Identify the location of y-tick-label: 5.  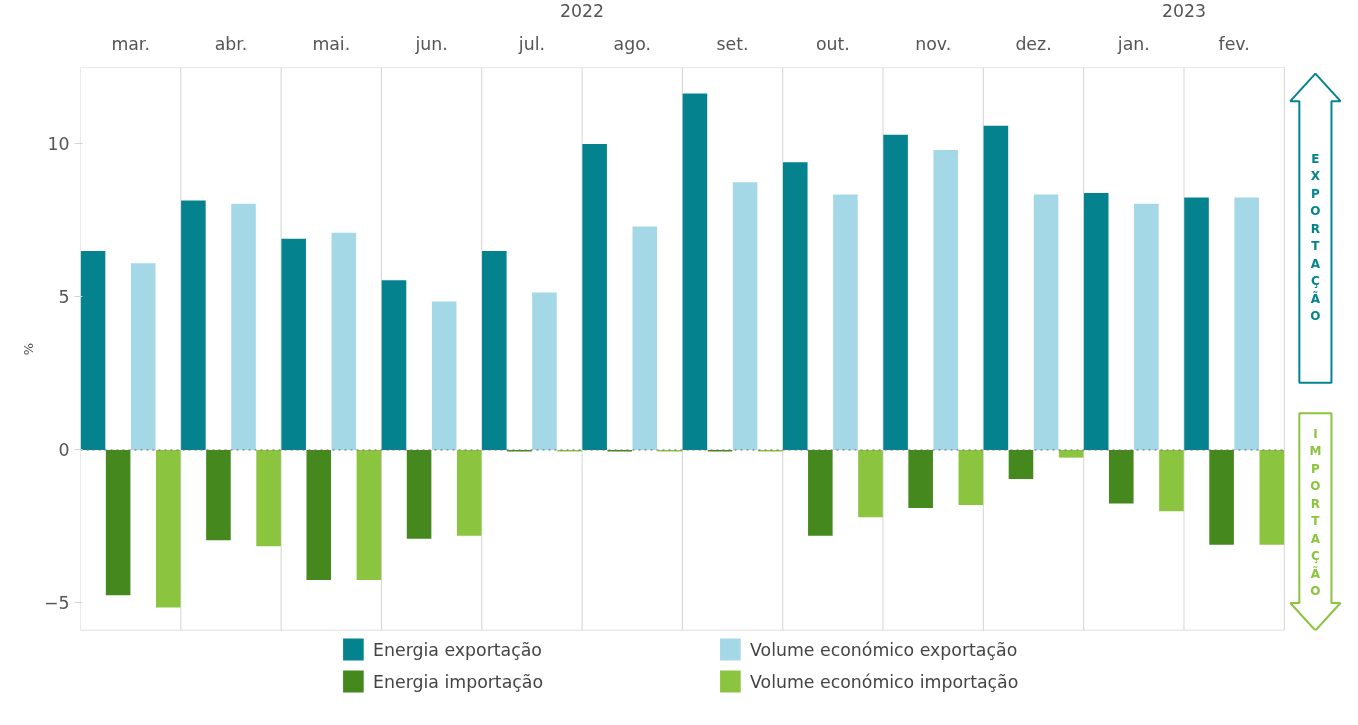
(64, 297).